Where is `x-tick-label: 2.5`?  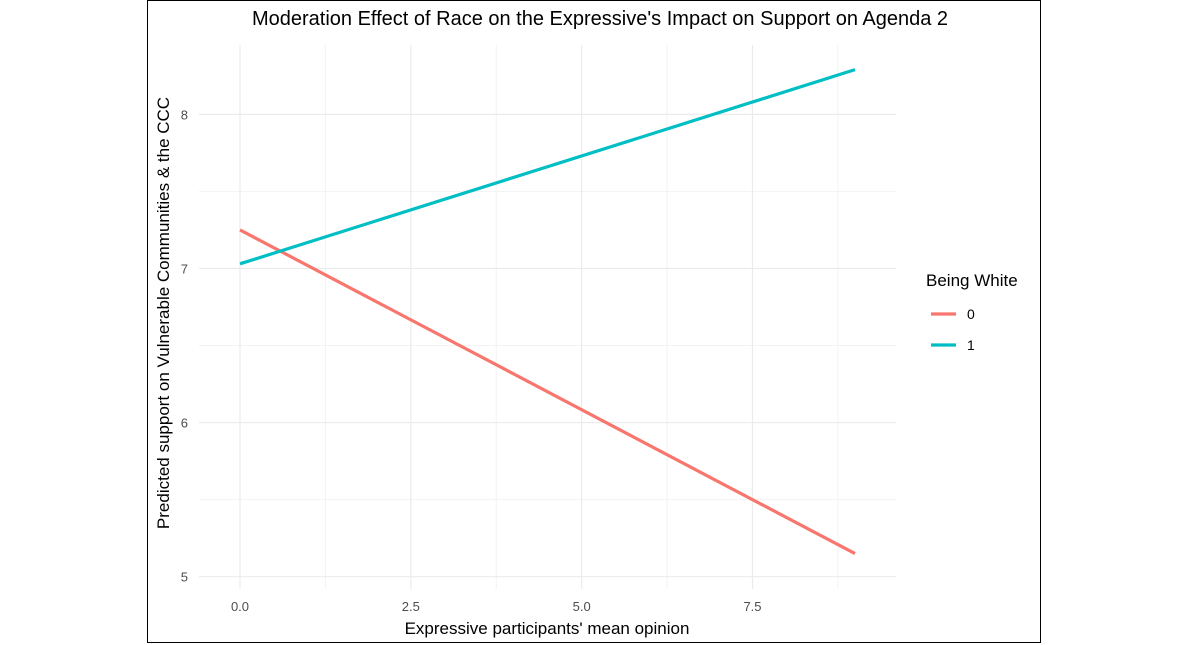
x-tick-label: 2.5 is located at coordinates (411, 606).